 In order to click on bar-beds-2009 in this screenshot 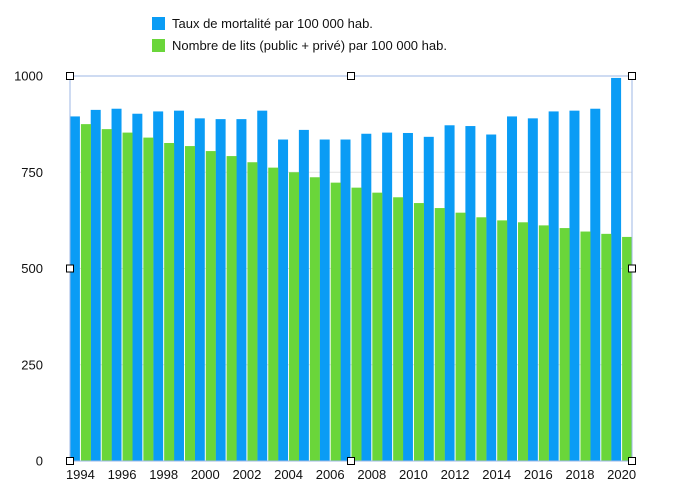, I will do `click(398, 329)`.